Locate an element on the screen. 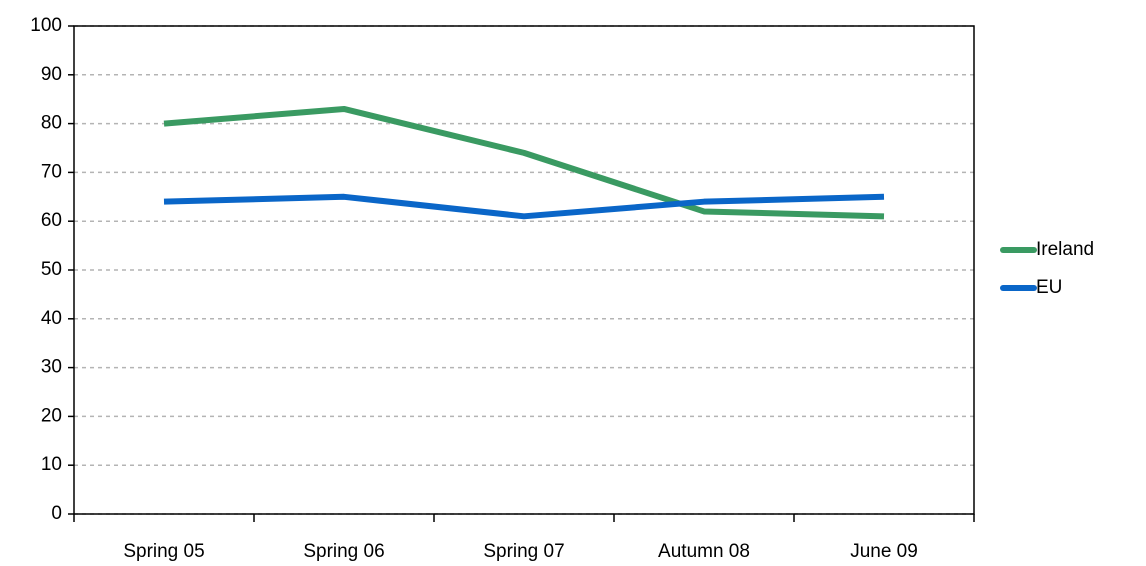  y-tick-label: 10 is located at coordinates (51, 464).